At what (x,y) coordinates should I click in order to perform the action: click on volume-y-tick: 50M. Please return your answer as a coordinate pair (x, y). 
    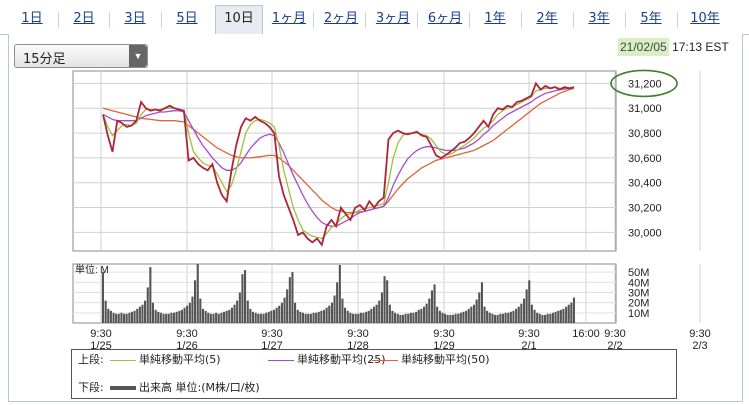
    Looking at the image, I should click on (638, 273).